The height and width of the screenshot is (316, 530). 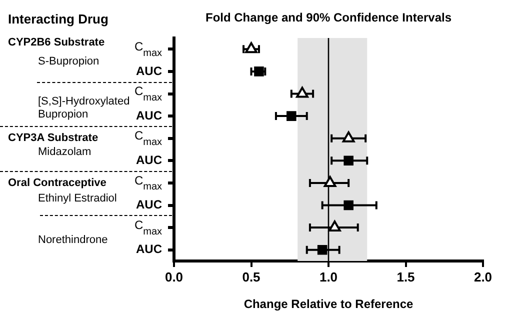 I want to click on text: S-Bupropion, so click(x=69, y=61).